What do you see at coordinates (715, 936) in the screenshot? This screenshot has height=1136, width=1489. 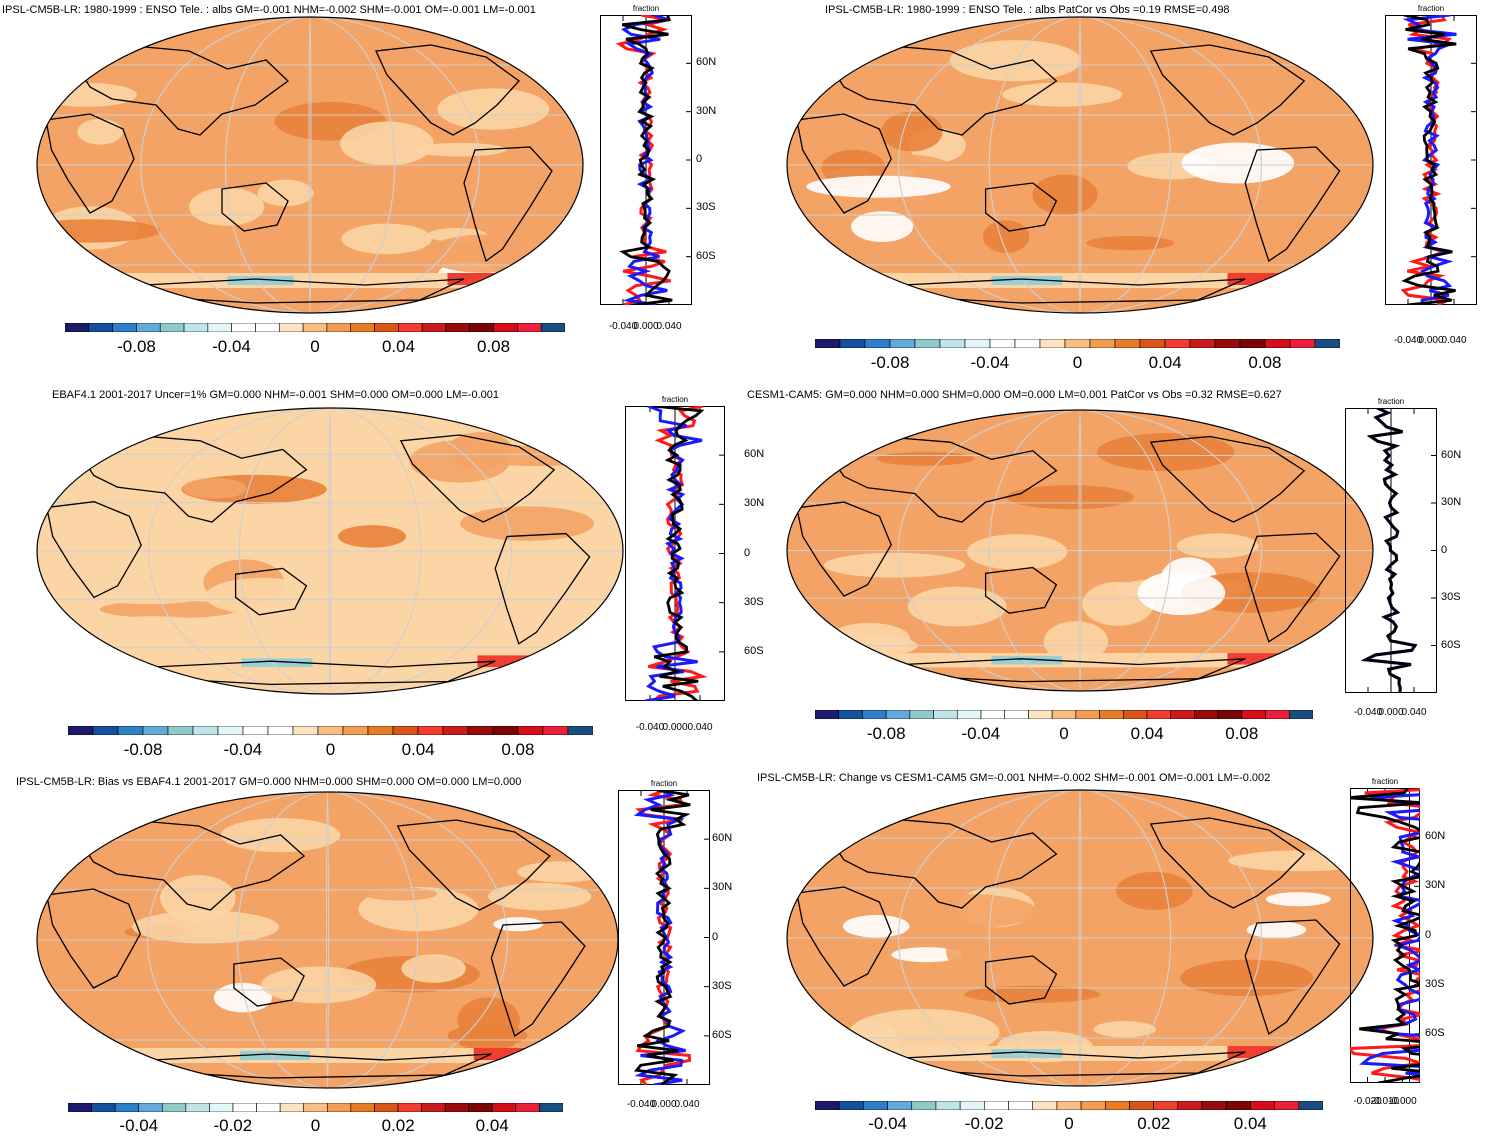 I see `latitude-label: 0` at bounding box center [715, 936].